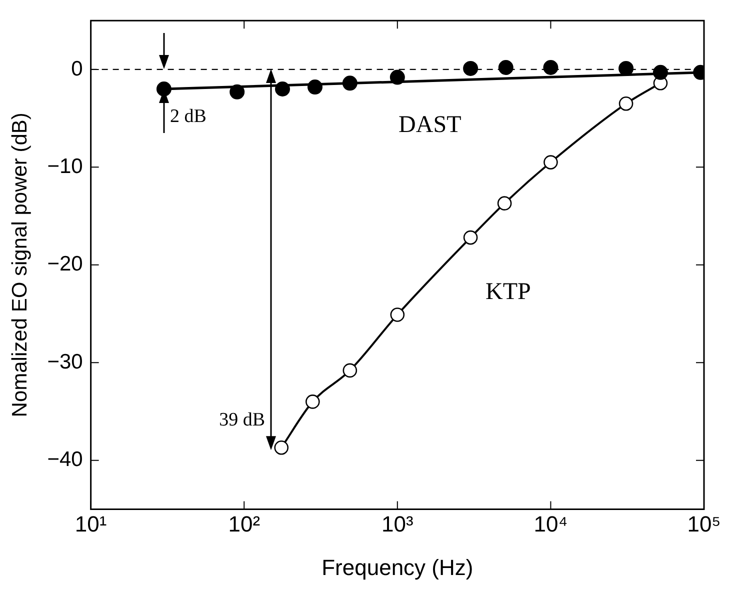 The image size is (730, 590). Describe the element at coordinates (398, 567) in the screenshot. I see `x-axis-title: Frequency (Hz)` at that location.